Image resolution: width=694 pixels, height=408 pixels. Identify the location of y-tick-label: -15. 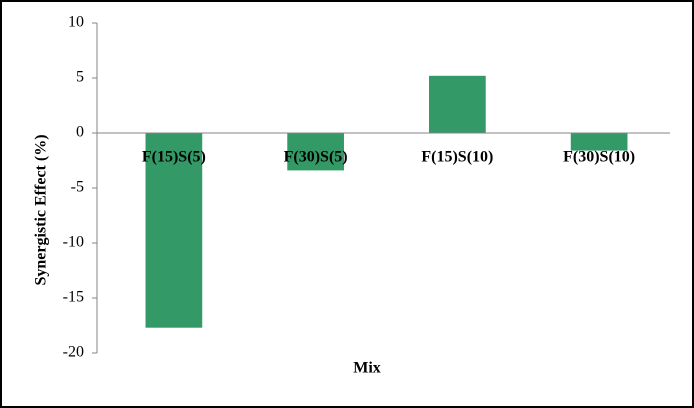
(73, 297).